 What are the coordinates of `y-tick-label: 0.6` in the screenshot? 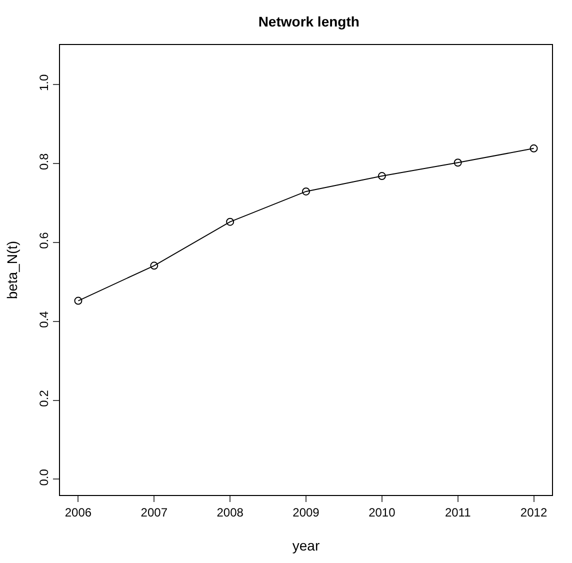 It's located at (44, 240).